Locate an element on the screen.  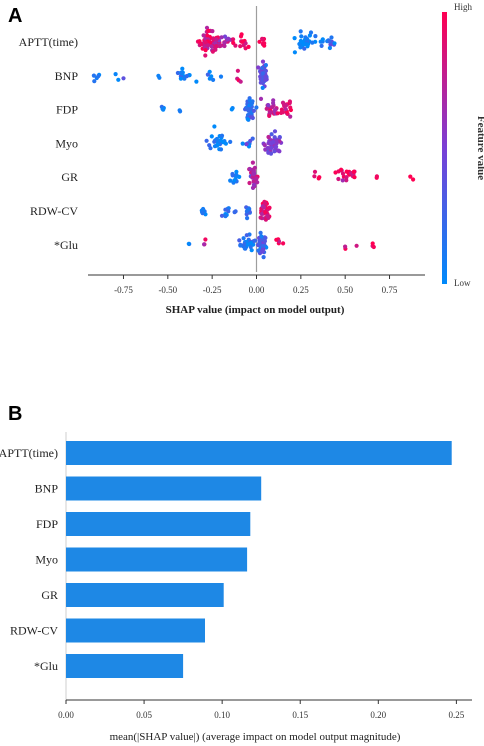
colorbar-high-label: High is located at coordinates (463, 7).